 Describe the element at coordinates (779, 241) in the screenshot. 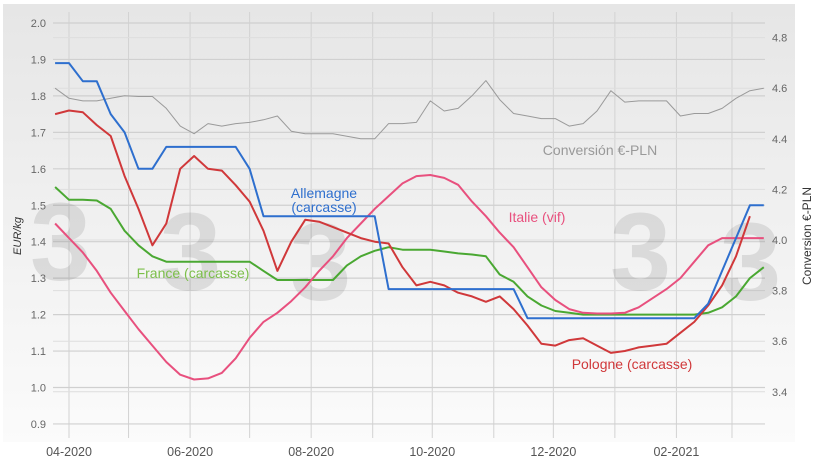

I see `right-tick-label: 4.0` at that location.